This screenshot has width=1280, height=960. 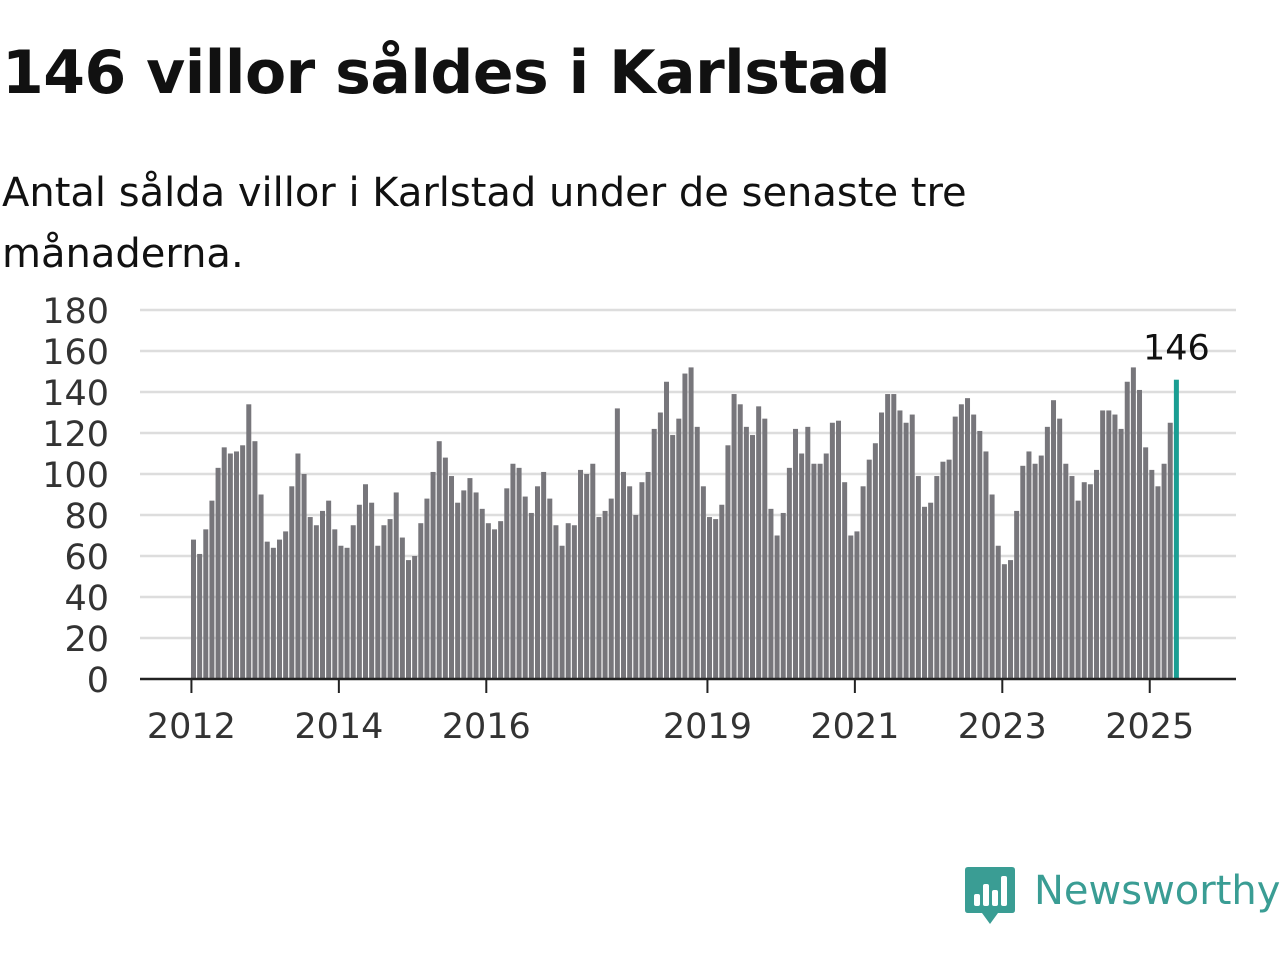 I want to click on y-tick-label: 180, so click(x=75, y=312).